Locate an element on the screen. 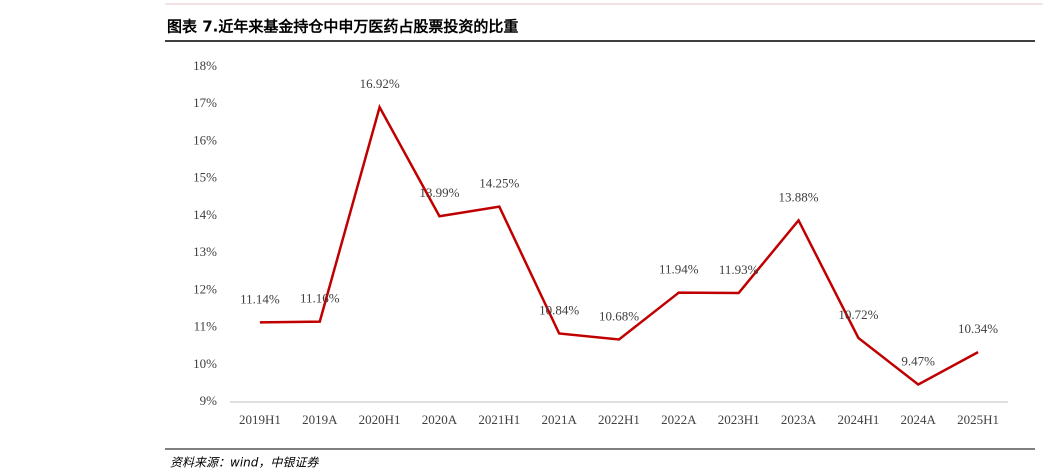  chart-title: 图表 7.近年来基金持仓中申万医药占股票投资的比重 is located at coordinates (342, 27).